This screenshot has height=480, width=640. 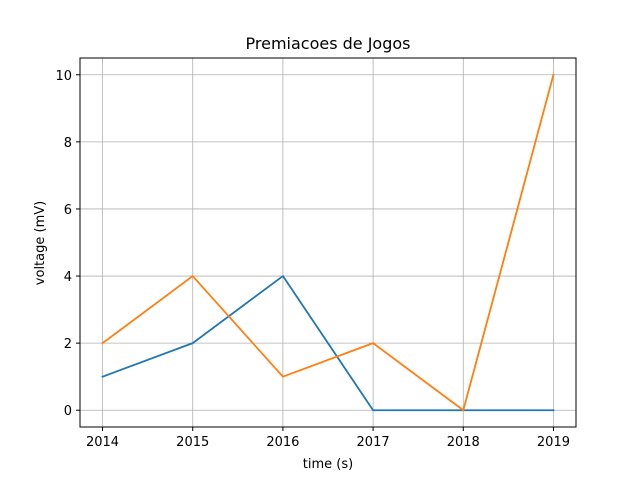 What do you see at coordinates (553, 442) in the screenshot?
I see `x-tick-label: 2019` at bounding box center [553, 442].